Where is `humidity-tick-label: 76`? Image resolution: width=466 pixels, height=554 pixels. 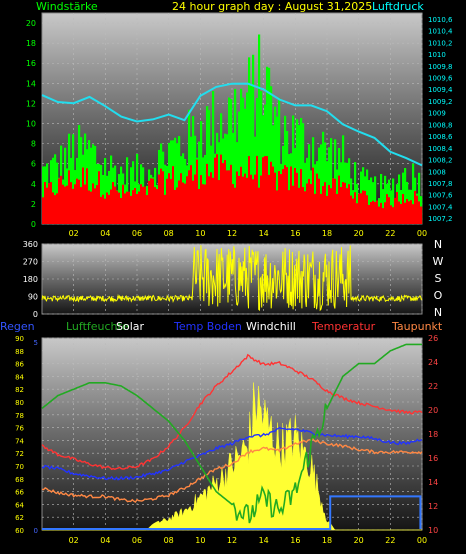 humidity-tick-label: 76 is located at coordinates (19, 429).